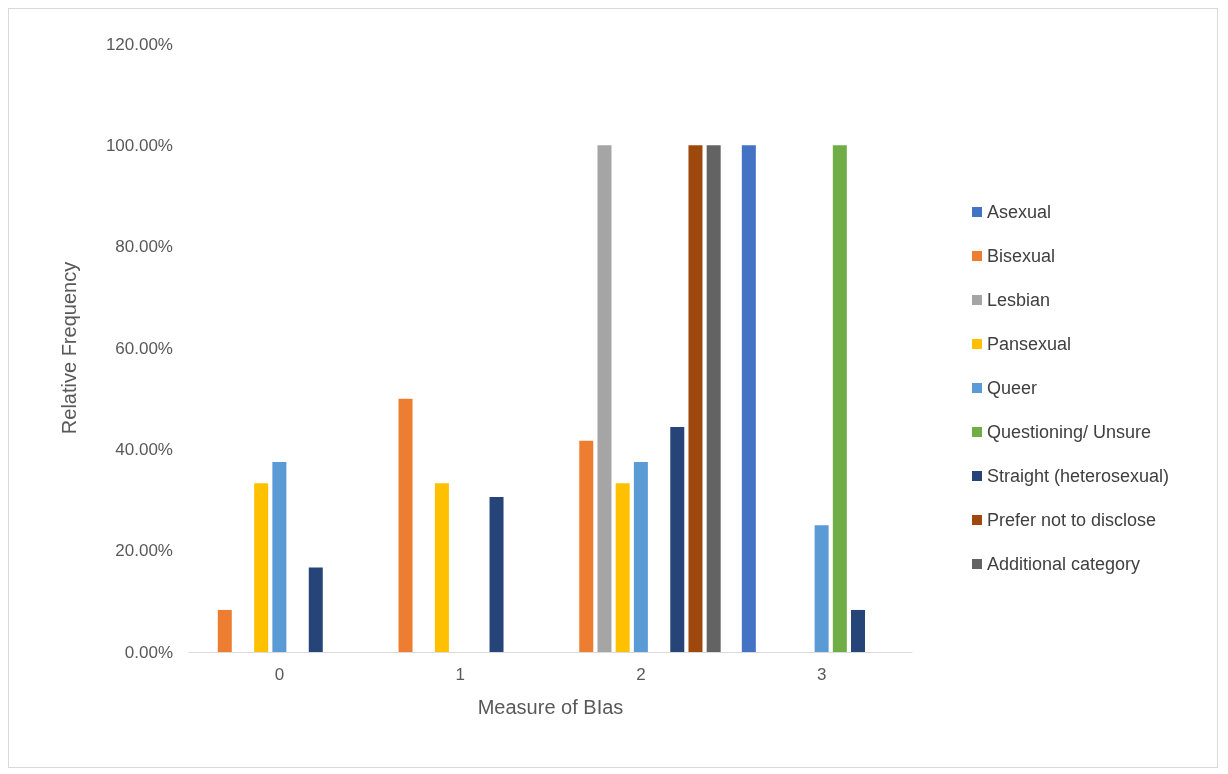 The width and height of the screenshot is (1228, 774). Describe the element at coordinates (139, 44) in the screenshot. I see `y-tick-label: 120.00%` at that location.